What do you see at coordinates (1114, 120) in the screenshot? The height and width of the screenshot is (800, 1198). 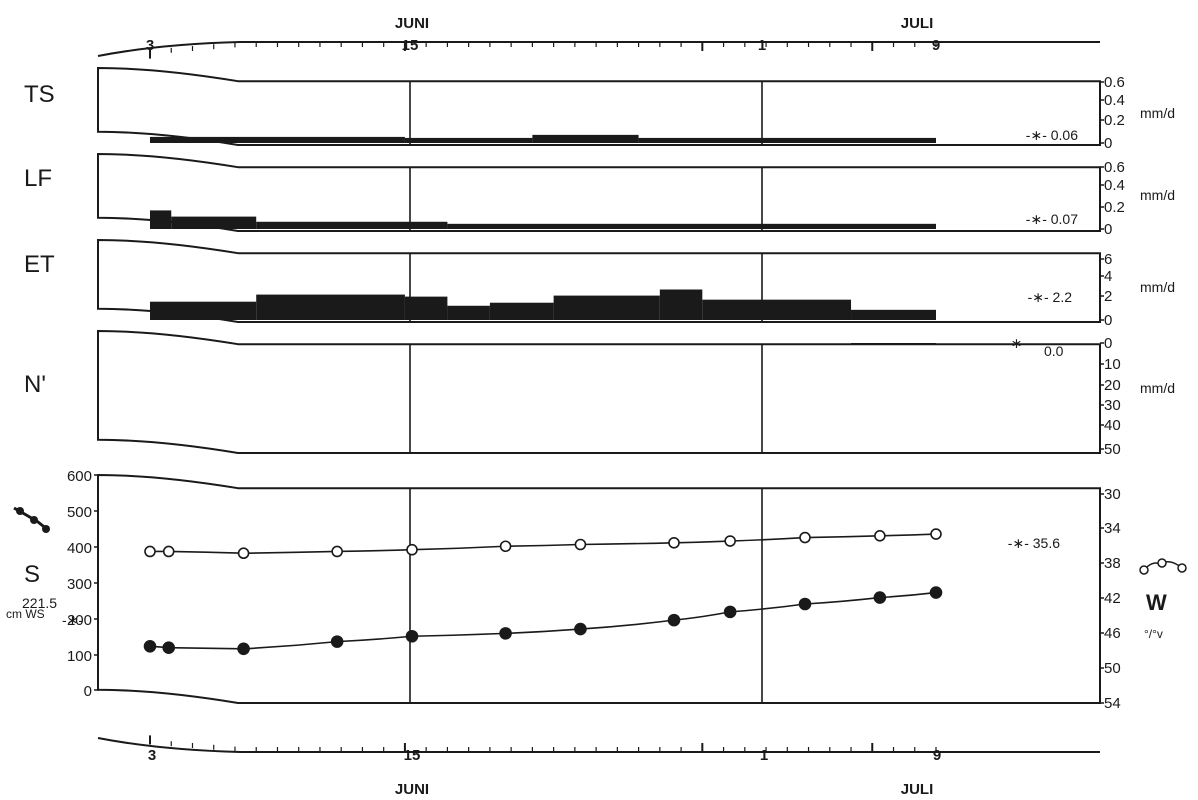 I see `right-tick-label-0-2: 0.2` at bounding box center [1114, 120].